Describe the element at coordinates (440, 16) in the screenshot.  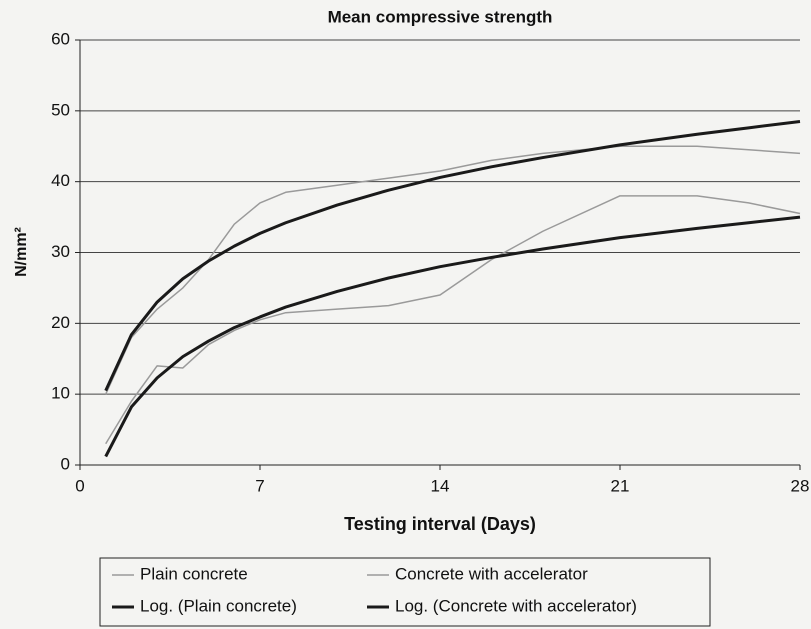
I see `chart-title: Mean compressive strength` at that location.